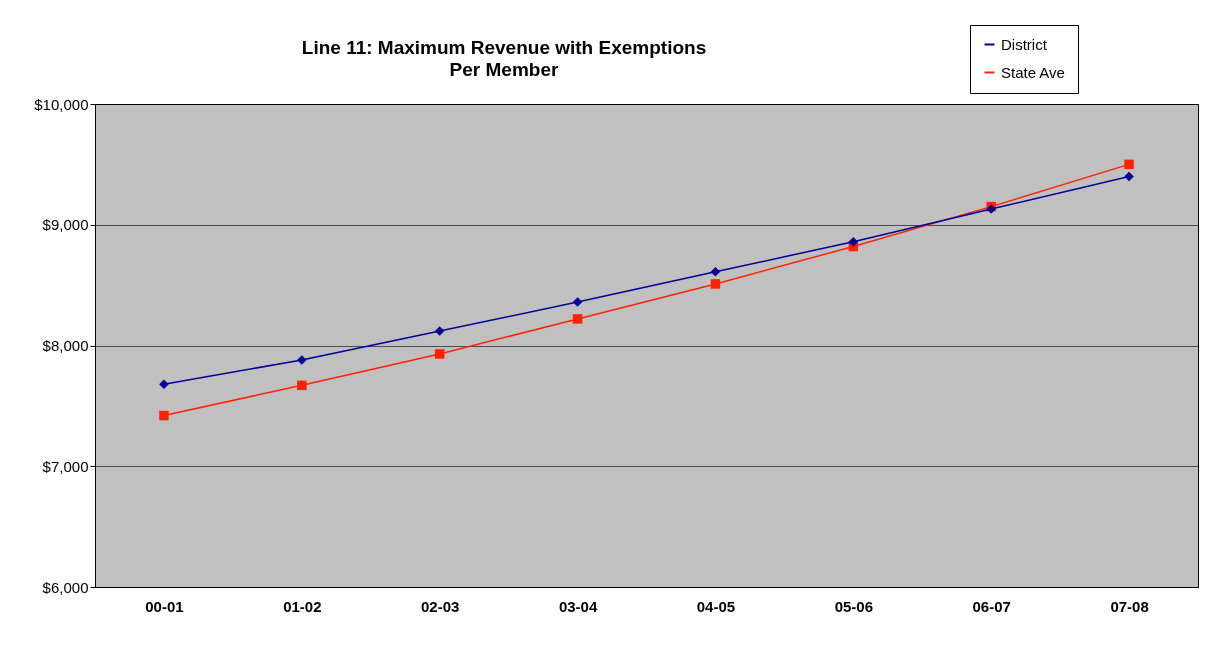  I want to click on y-tick-label: $8,000, so click(65, 345).